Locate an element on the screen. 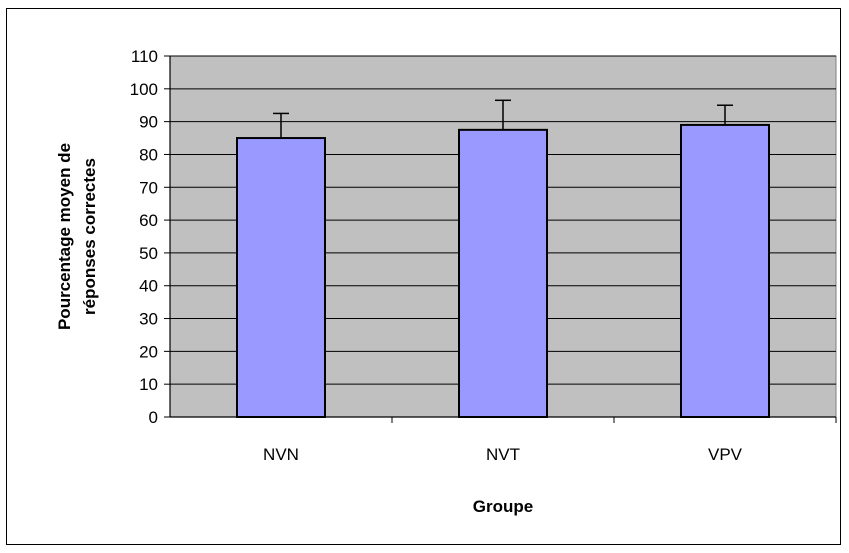 This screenshot has height=553, width=849. y-tick-label: 60 is located at coordinates (148, 220).